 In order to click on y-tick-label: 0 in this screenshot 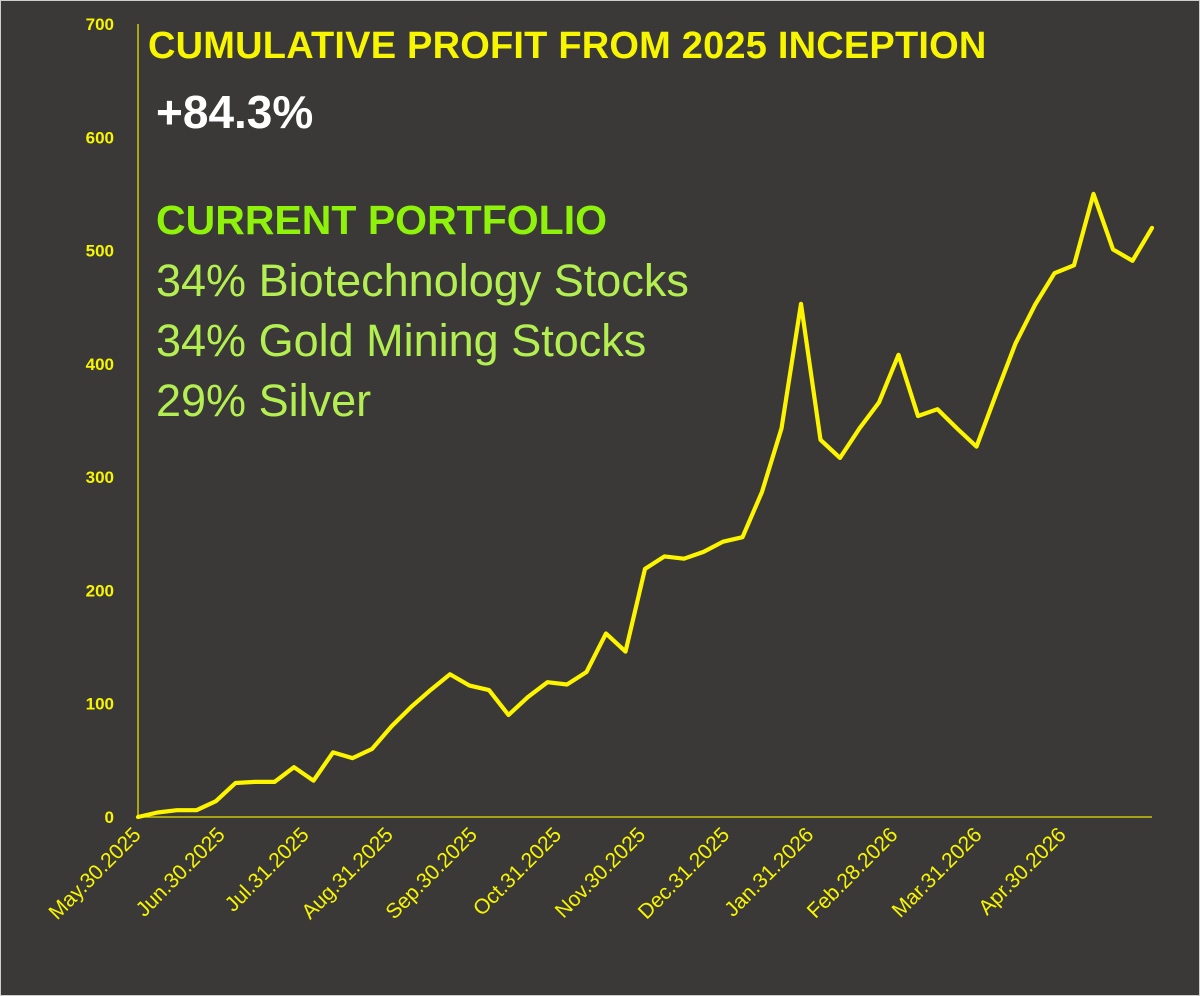, I will do `click(109, 817)`.